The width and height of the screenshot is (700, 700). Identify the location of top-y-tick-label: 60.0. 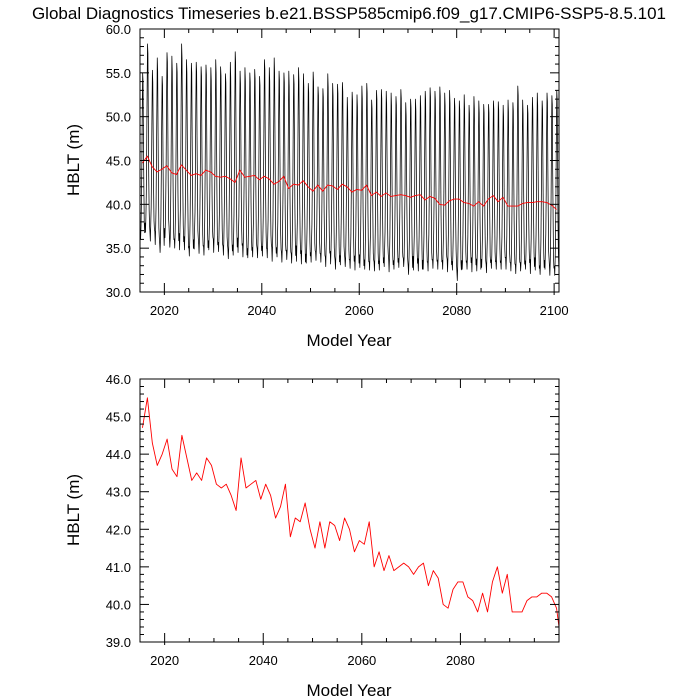
(118, 29).